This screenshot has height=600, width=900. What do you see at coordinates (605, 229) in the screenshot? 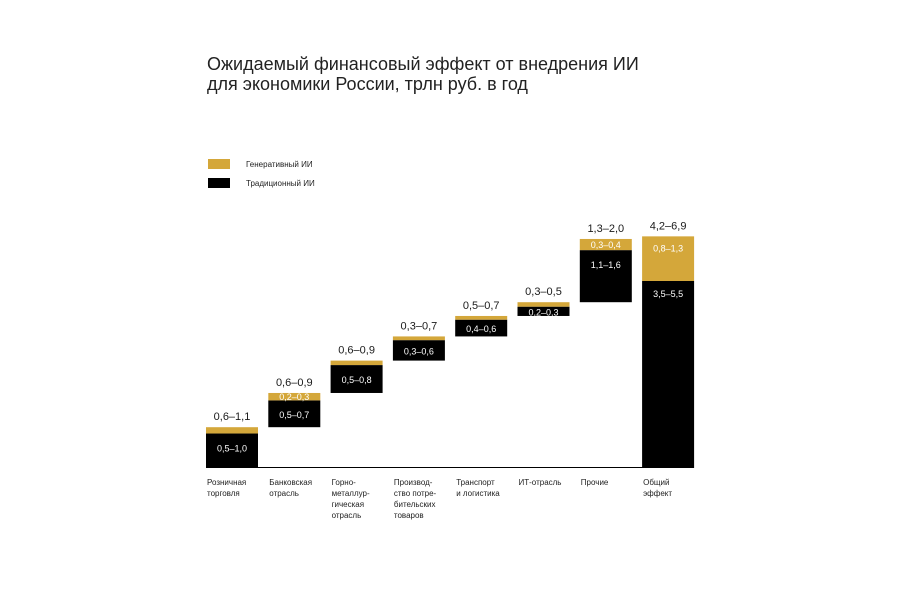
I see `bar-total-label-6: 1,3–2,0` at bounding box center [605, 229].